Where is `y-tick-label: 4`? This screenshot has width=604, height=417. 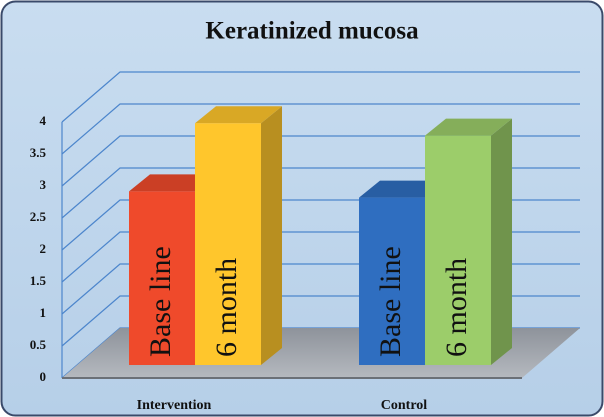 y-tick-label: 4 is located at coordinates (43, 120).